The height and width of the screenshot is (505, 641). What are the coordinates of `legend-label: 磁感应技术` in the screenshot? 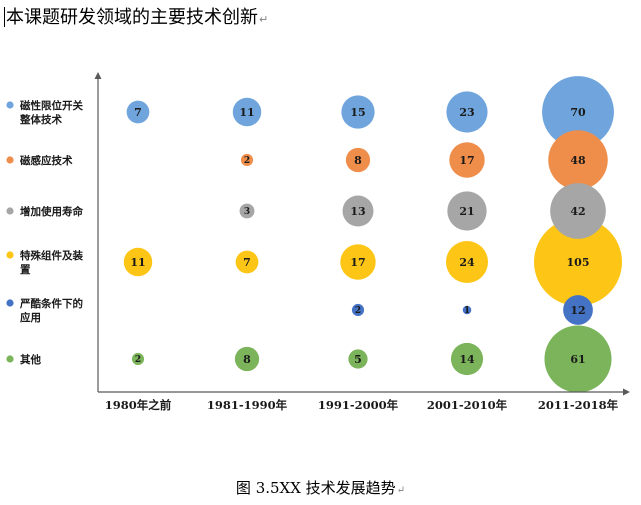 It's located at (46, 160).